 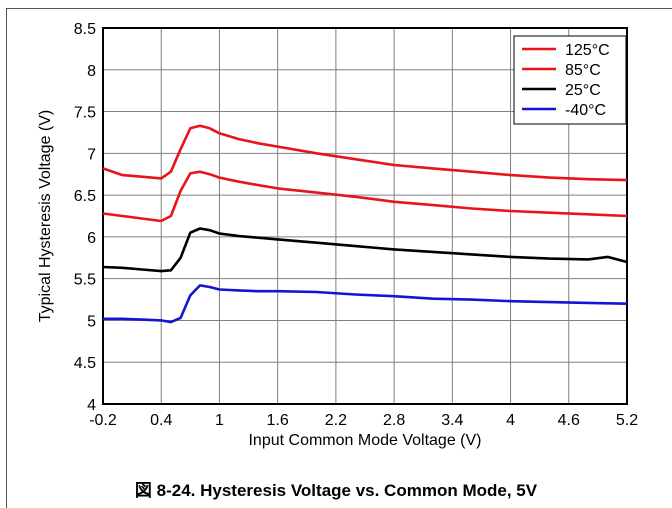 I want to click on y-tick-label: 8.5, so click(x=85, y=29).